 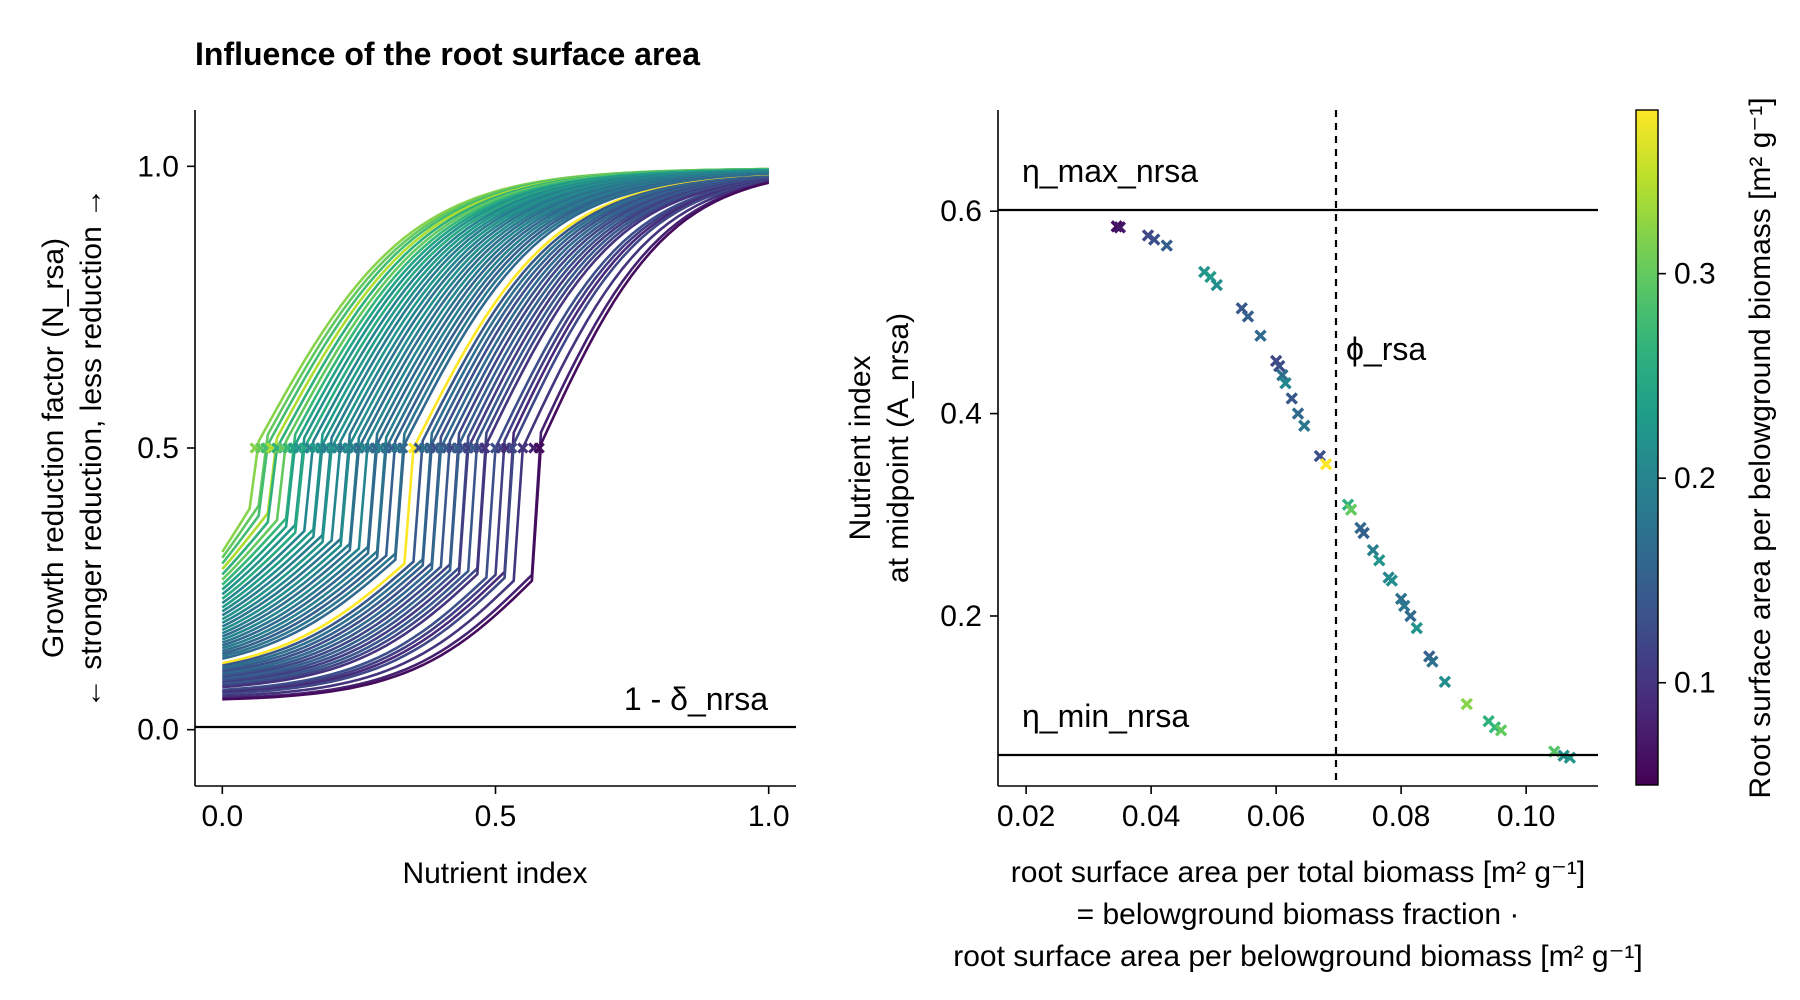 I want to click on y-tick-label: 0.4, so click(x=961, y=414).